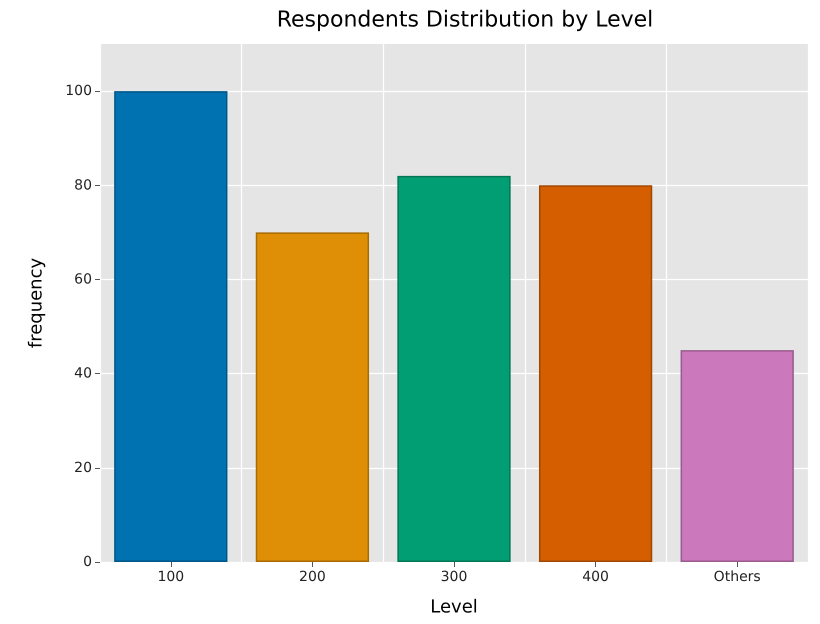 The height and width of the screenshot is (624, 820). I want to click on x-tick-label: 400, so click(595, 577).